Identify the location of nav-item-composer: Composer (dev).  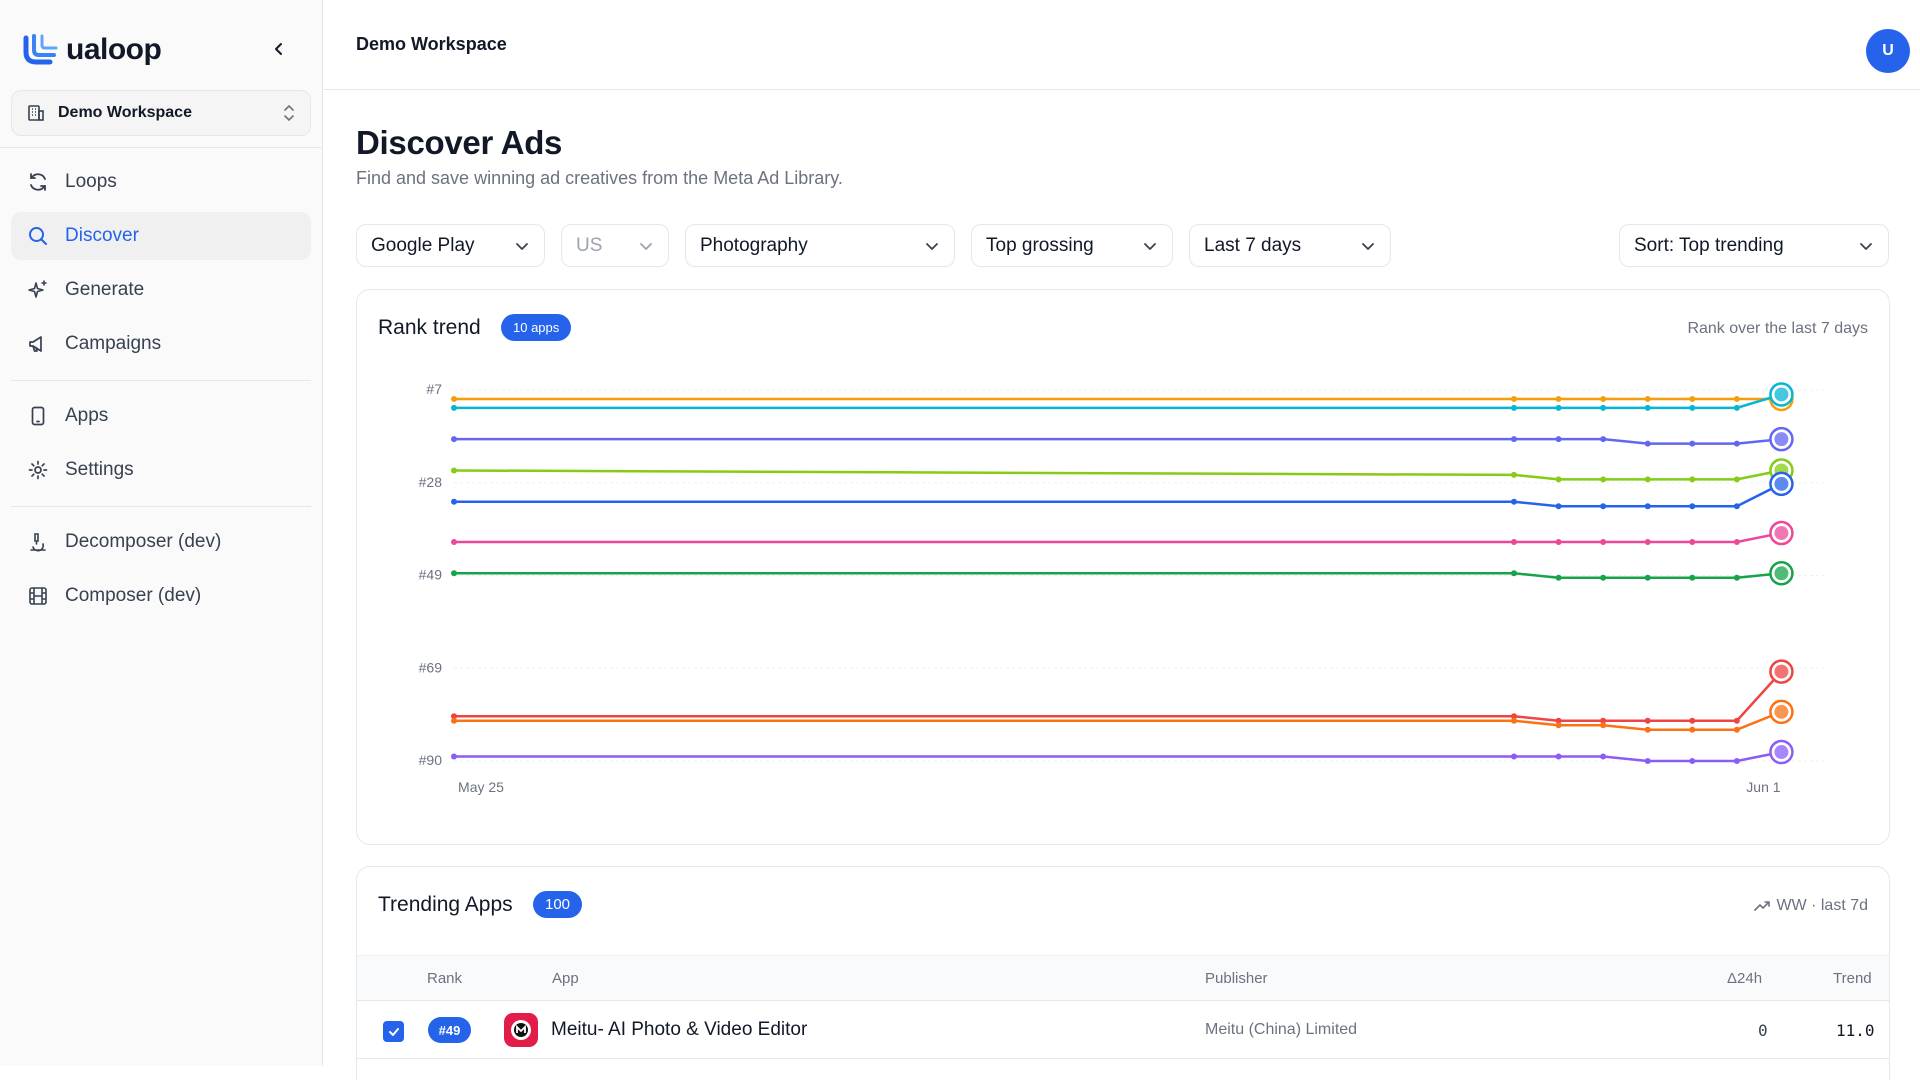
(161, 596).